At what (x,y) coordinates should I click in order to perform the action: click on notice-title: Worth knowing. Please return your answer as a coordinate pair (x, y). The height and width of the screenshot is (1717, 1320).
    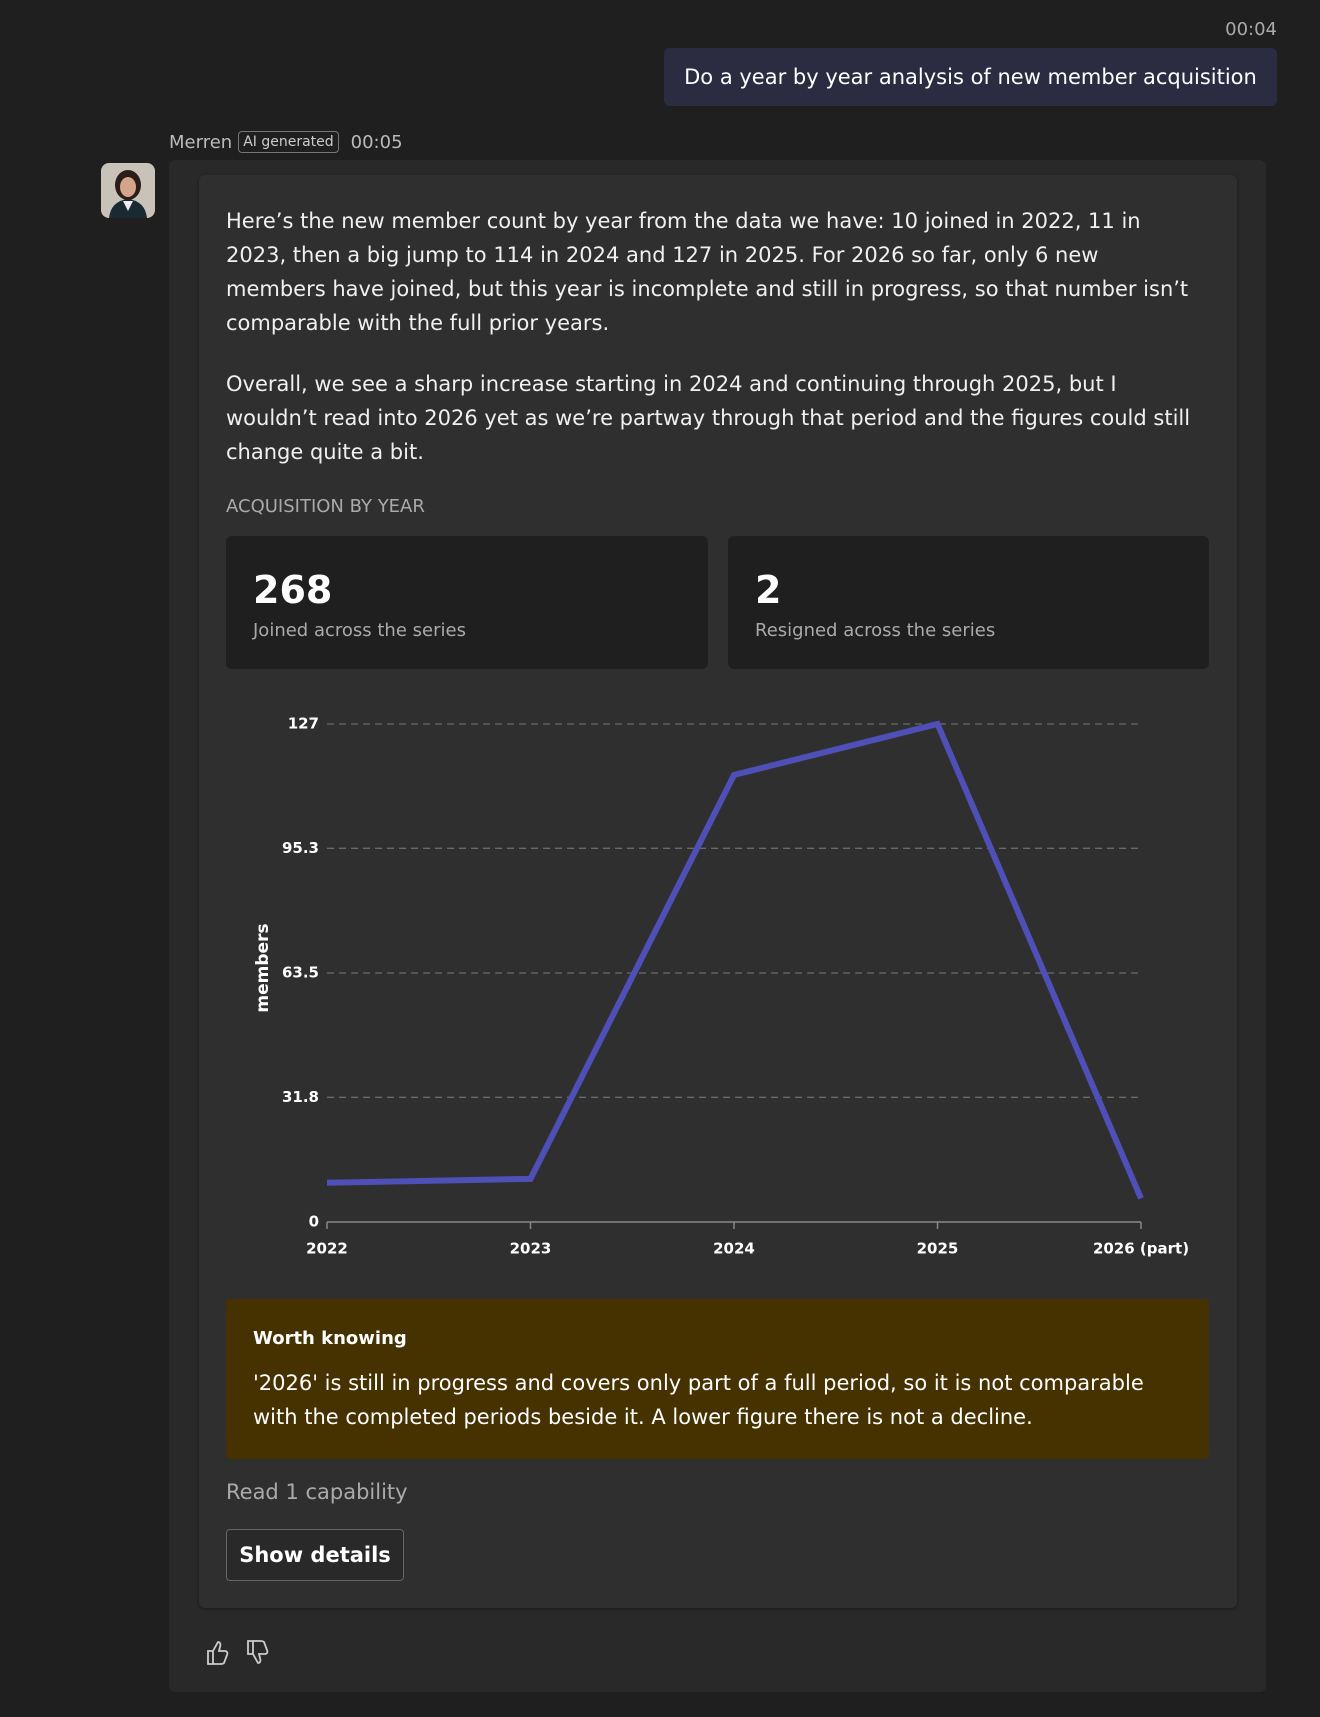
    Looking at the image, I should click on (330, 1338).